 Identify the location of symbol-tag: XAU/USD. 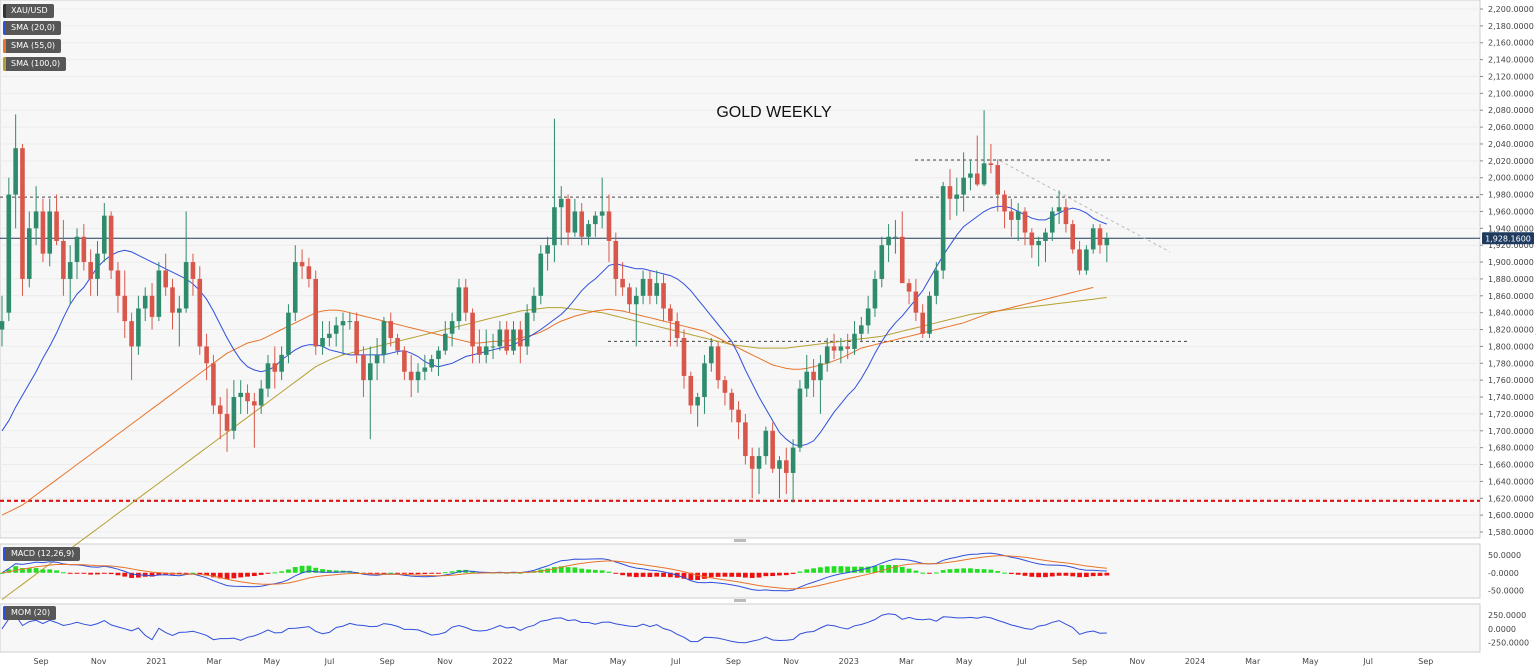
(28, 11).